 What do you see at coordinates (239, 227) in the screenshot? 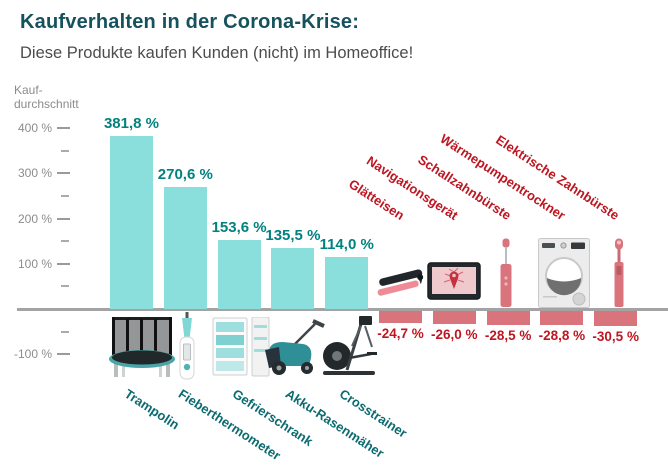
I see `value-label-gefrierschrank: 153,6 %` at bounding box center [239, 227].